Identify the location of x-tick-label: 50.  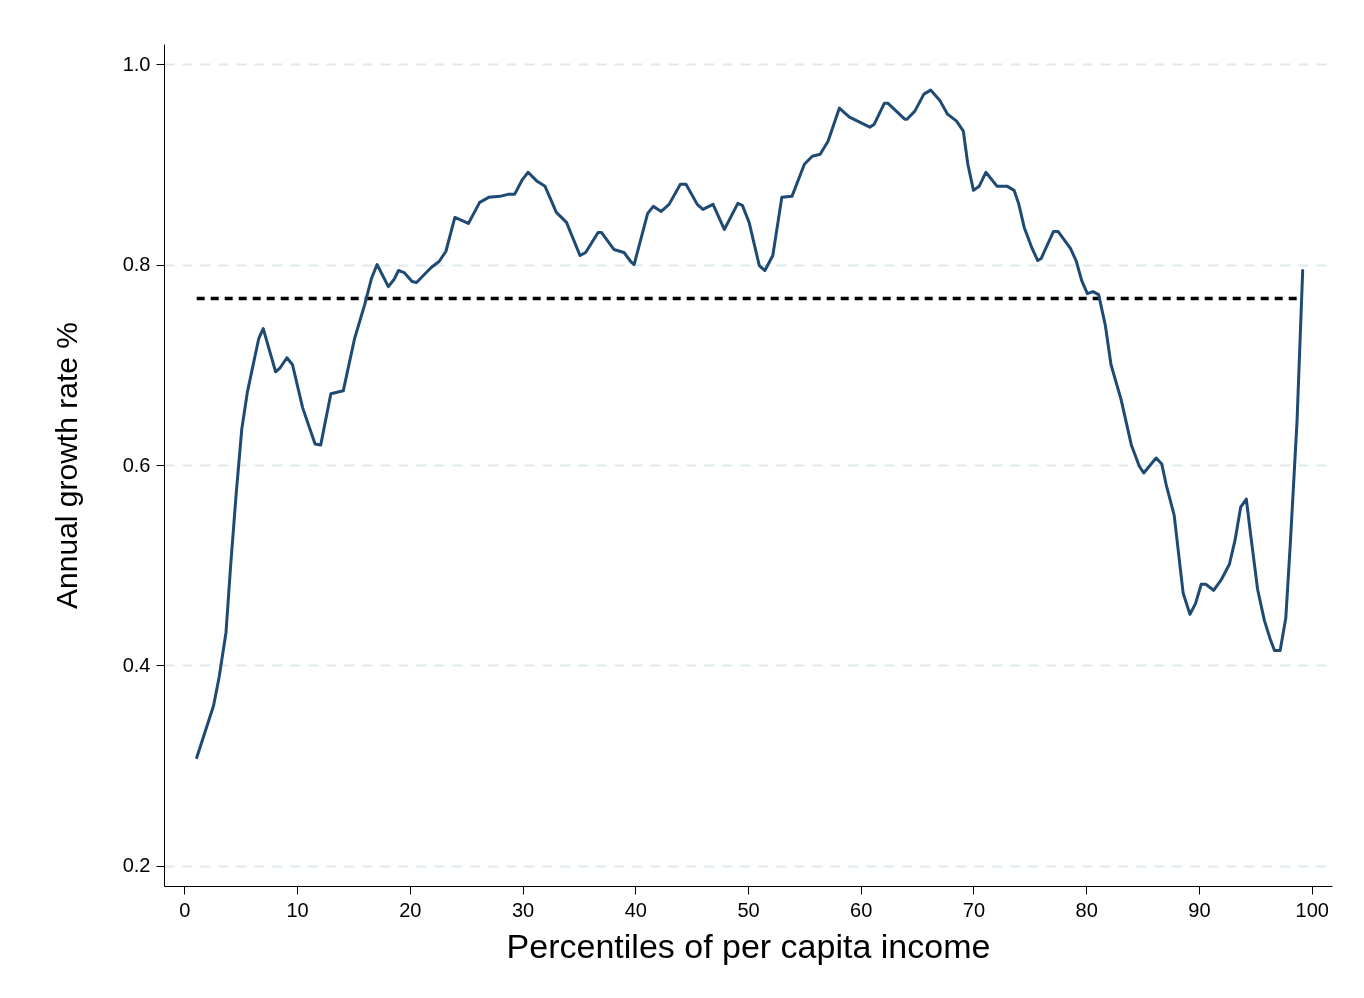
(748, 909).